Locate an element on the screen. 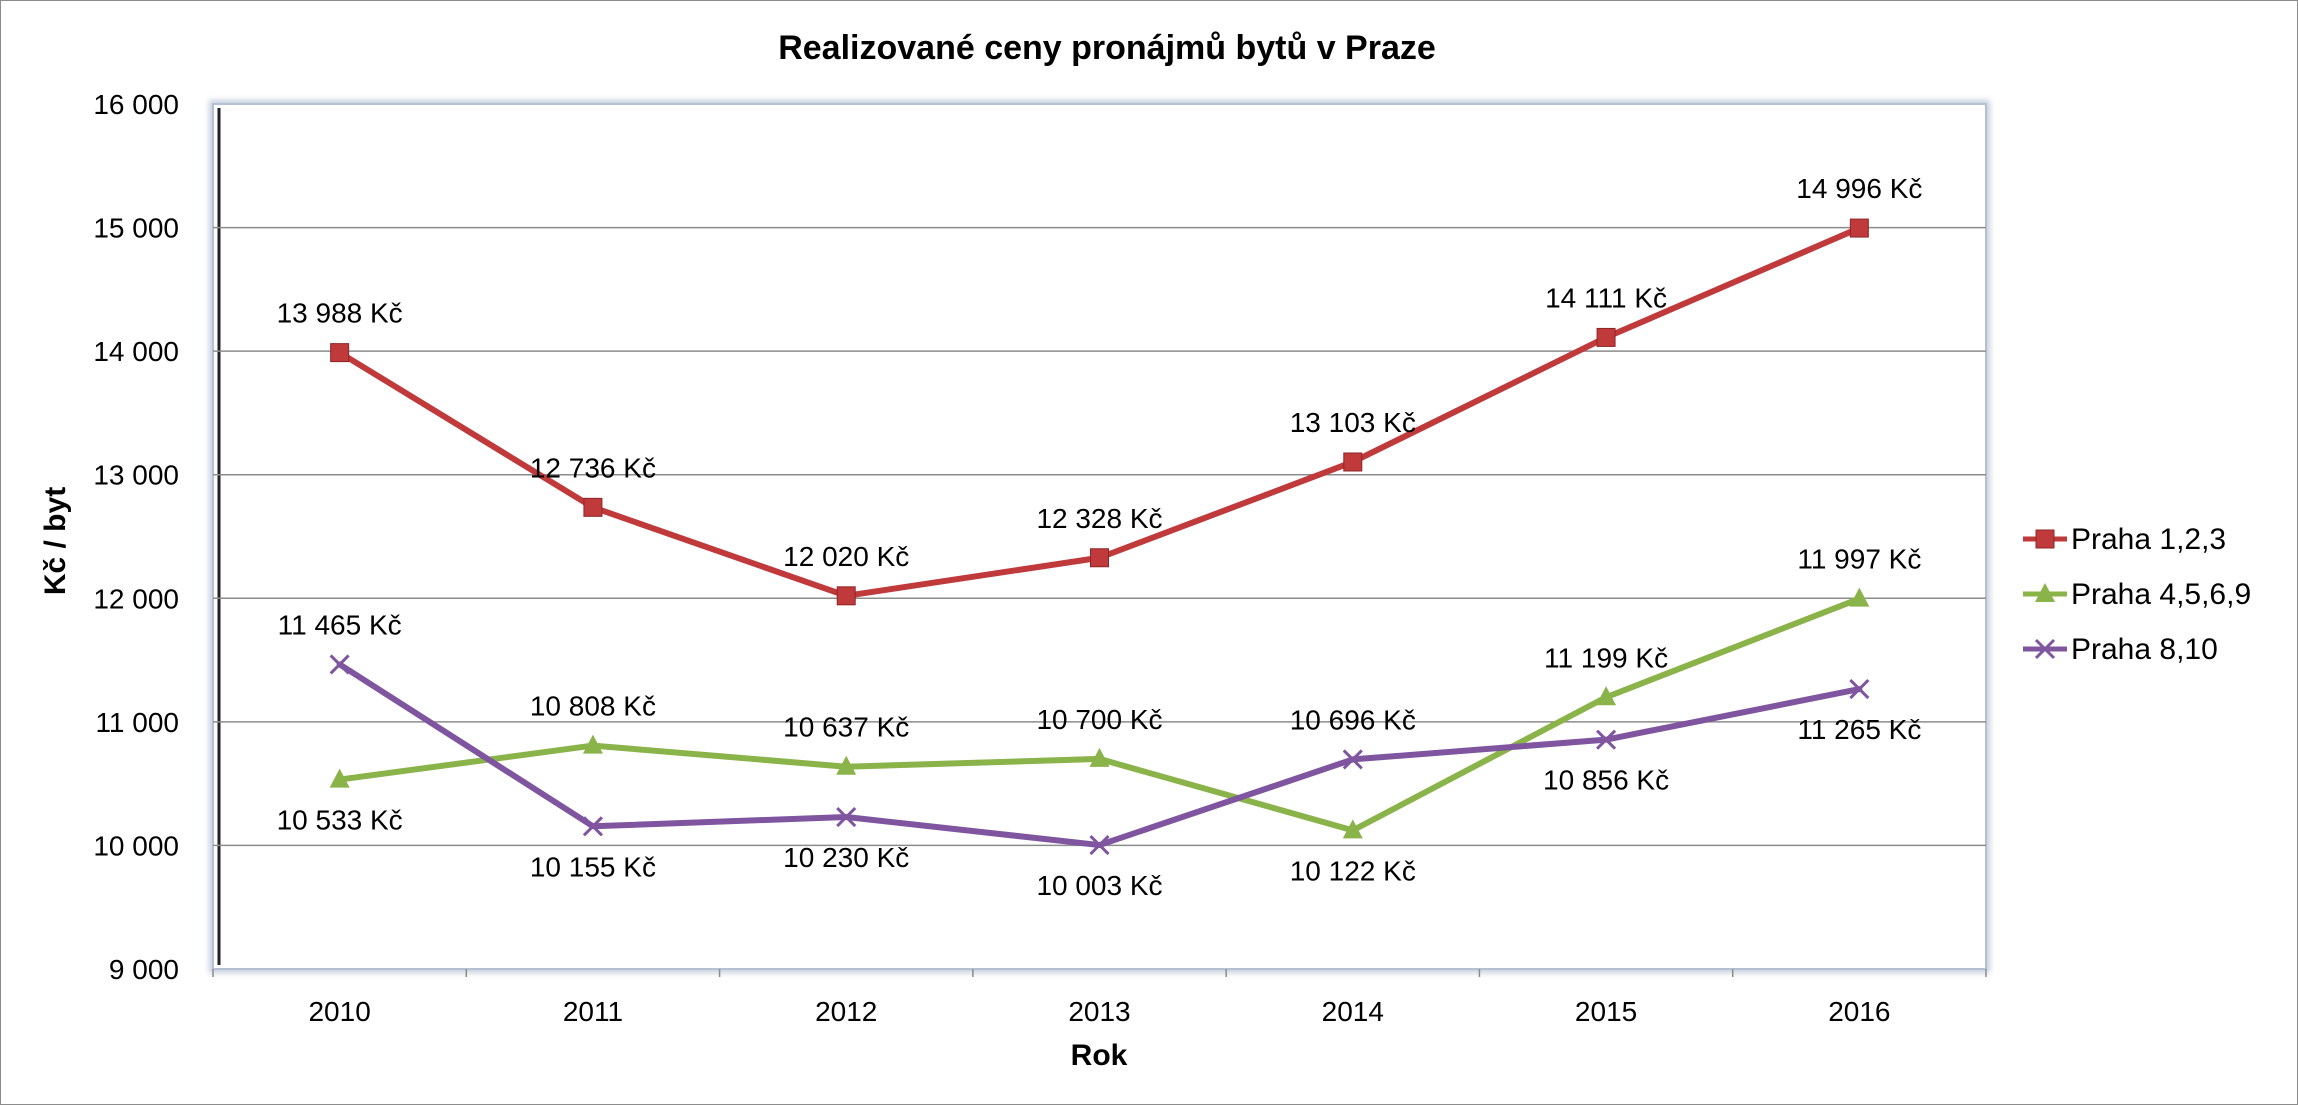 This screenshot has height=1105, width=2298. data-label: 12 328 Kč is located at coordinates (1099, 518).